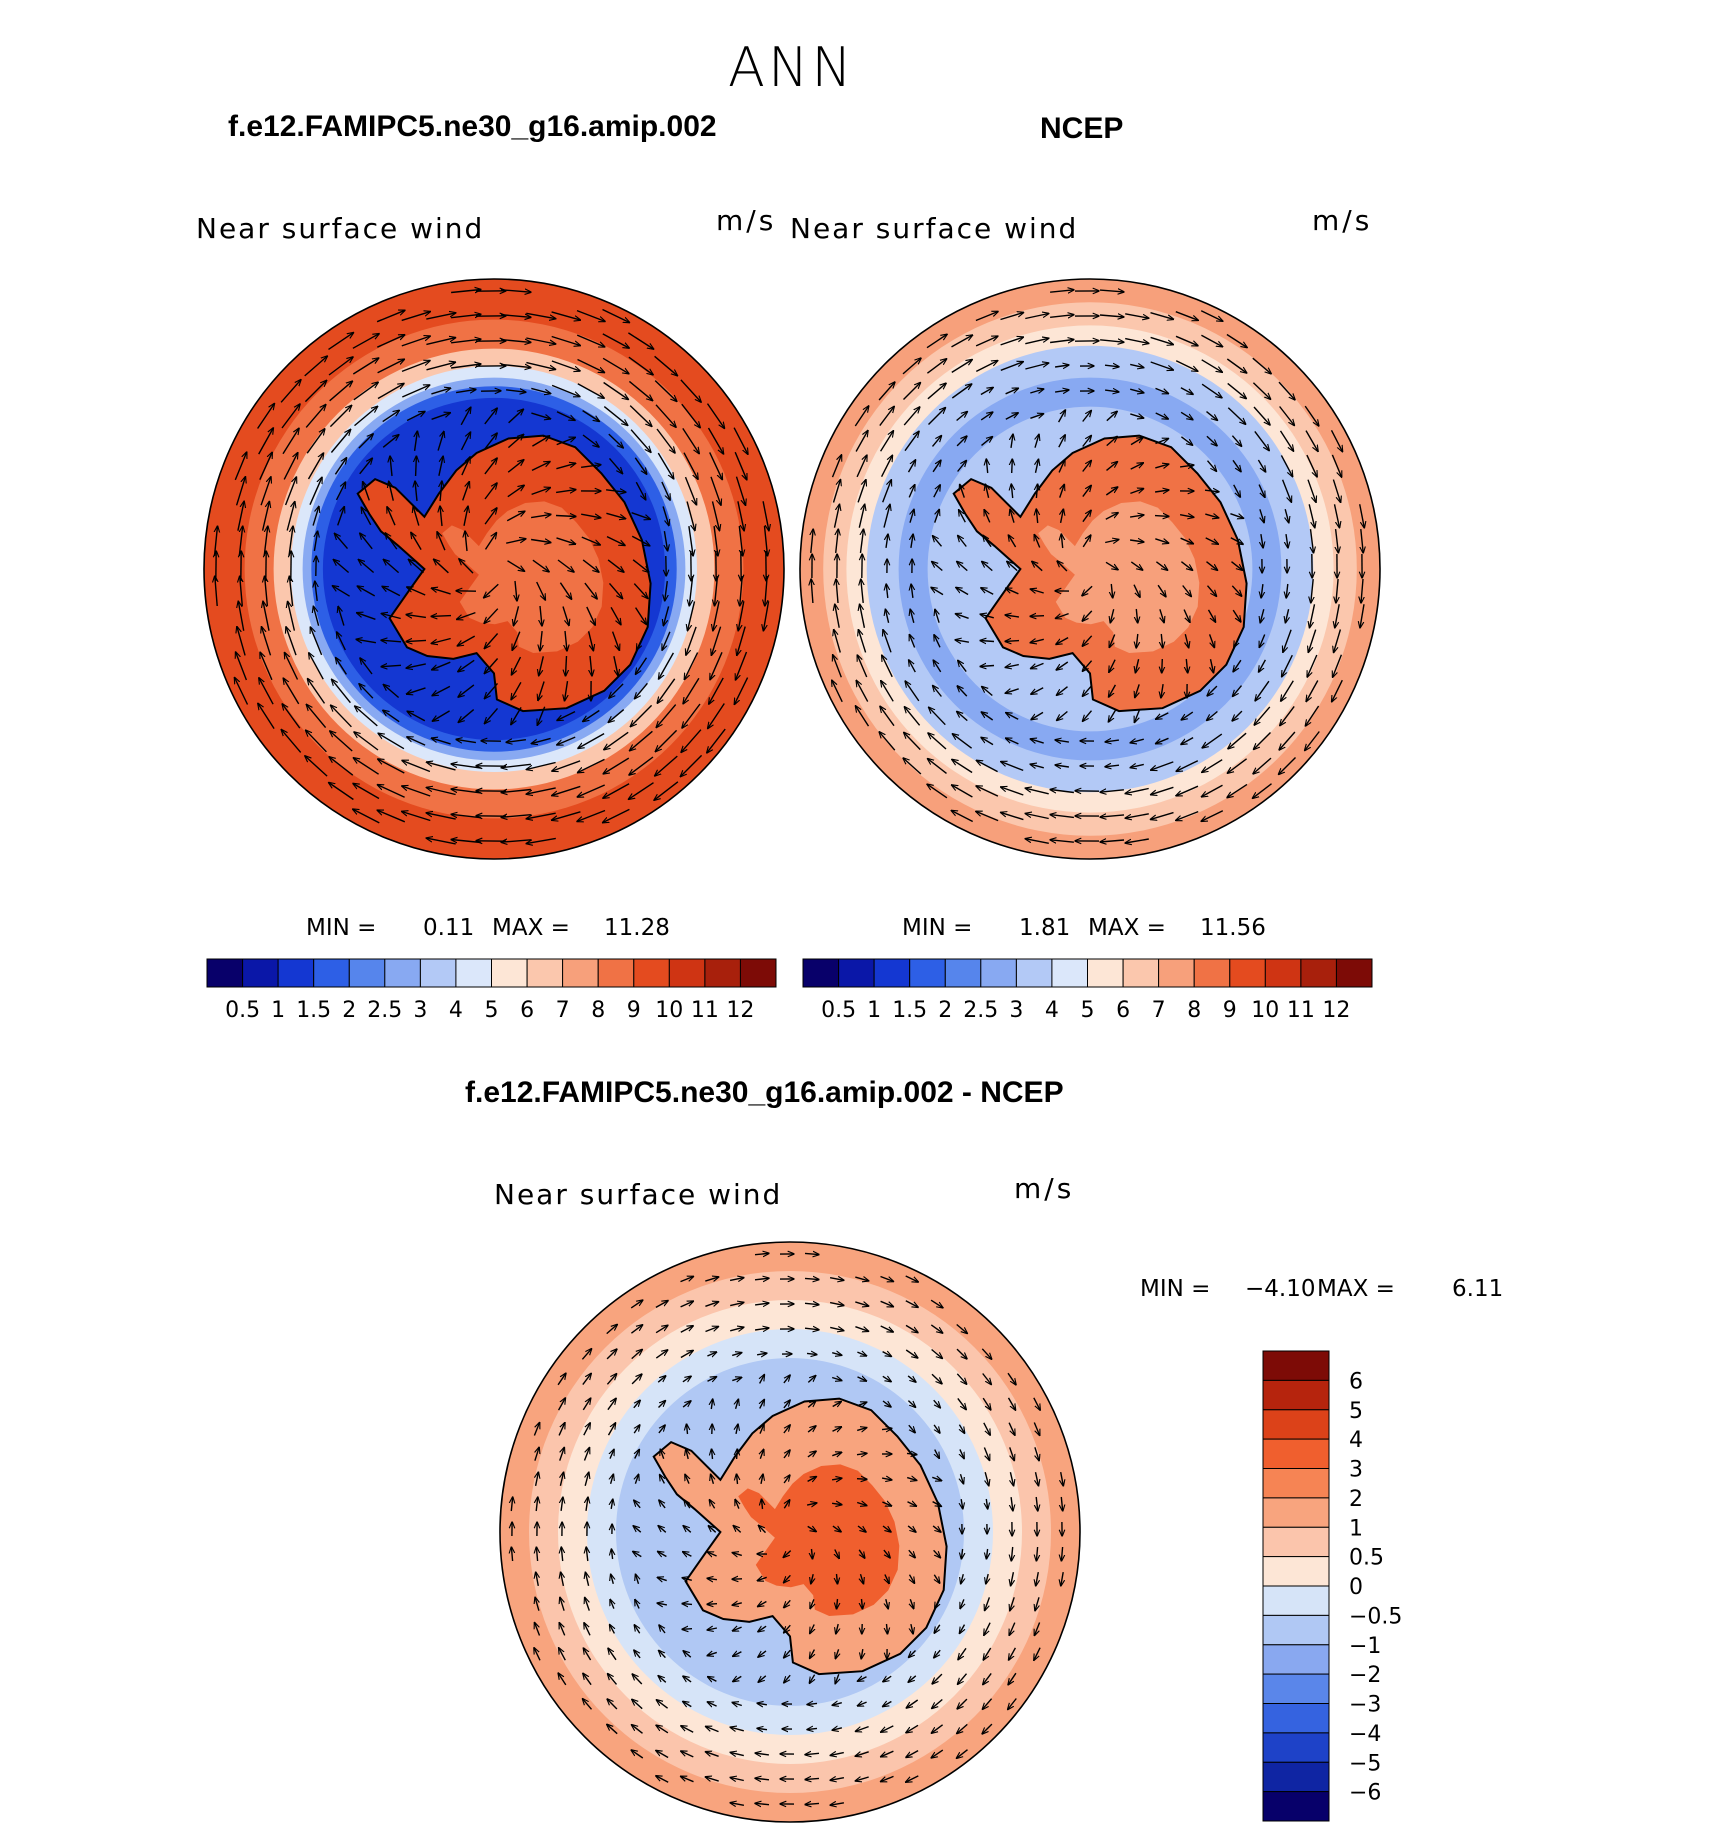 This screenshot has width=1710, height=1826. I want to click on panel1-min-label: MIN =, so click(341, 928).